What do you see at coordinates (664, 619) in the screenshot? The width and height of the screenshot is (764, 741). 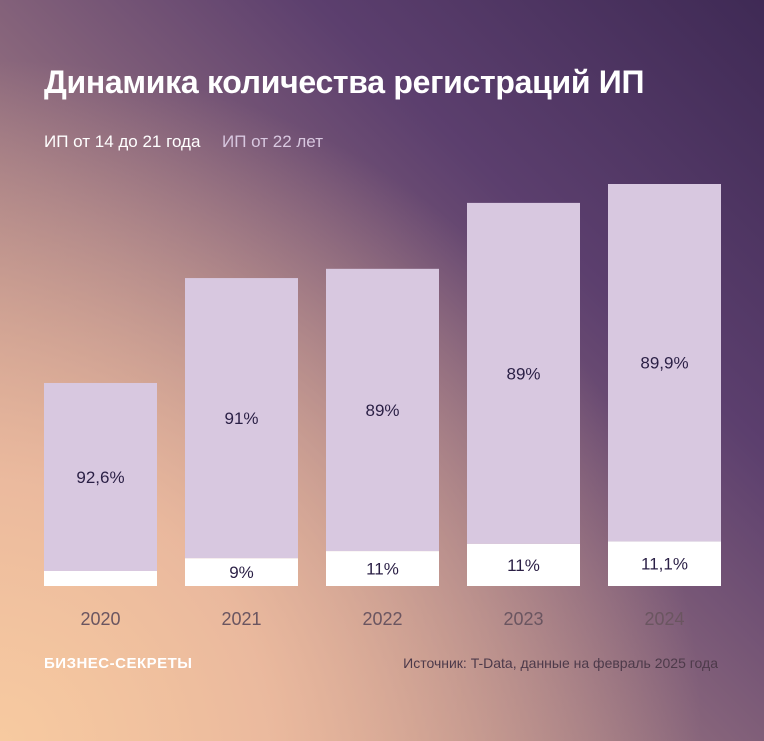 I see `x-tick-label: 2024` at bounding box center [664, 619].